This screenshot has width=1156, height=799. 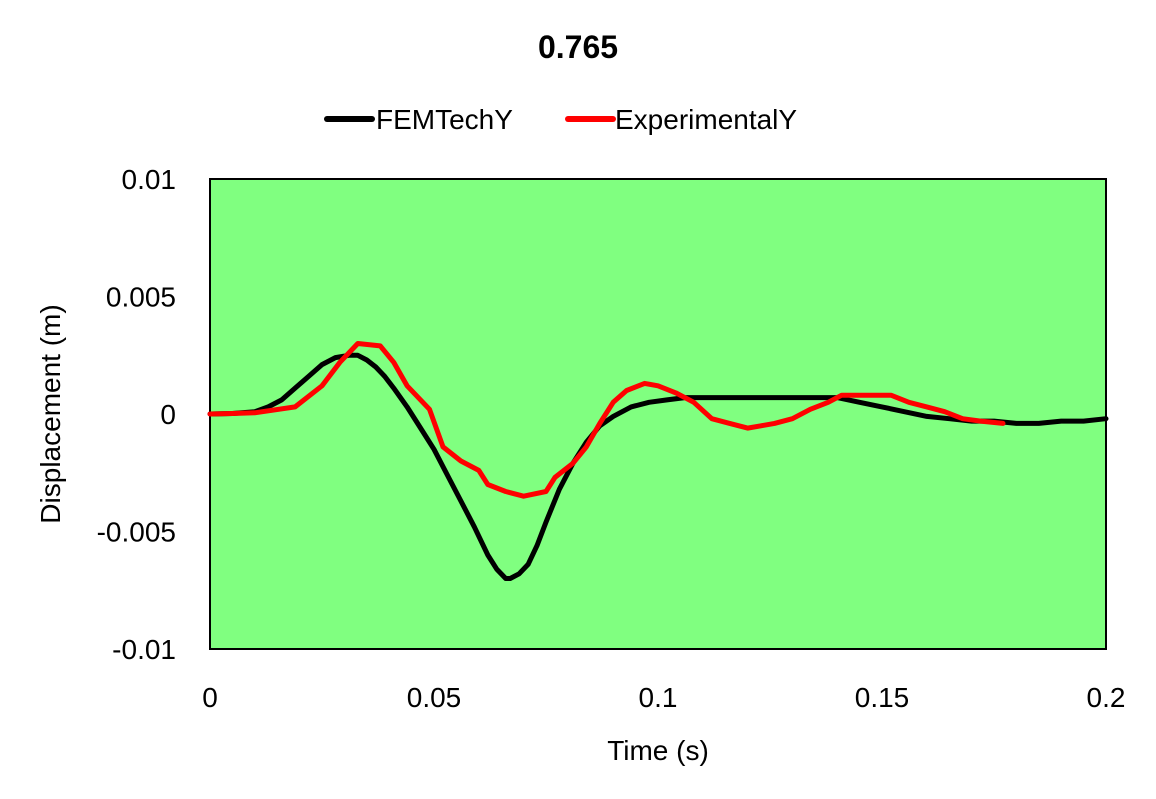 I want to click on x-axis-ticks: 0 0.05 0.1 0.15 0.2, so click(x=663, y=697).